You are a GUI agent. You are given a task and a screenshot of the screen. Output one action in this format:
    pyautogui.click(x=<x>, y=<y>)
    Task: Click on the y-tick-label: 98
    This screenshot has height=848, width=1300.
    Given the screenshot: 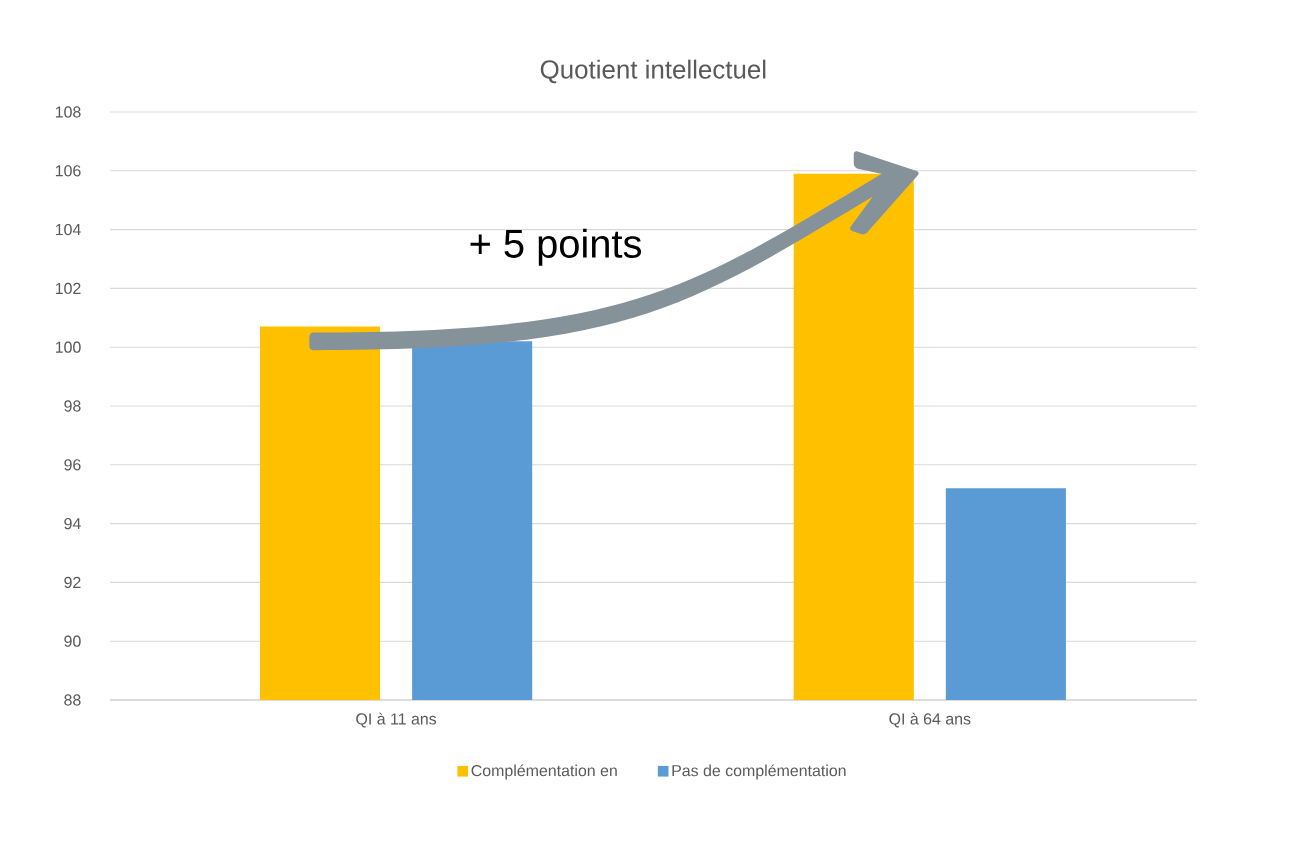 What is the action you would take?
    pyautogui.click(x=72, y=406)
    